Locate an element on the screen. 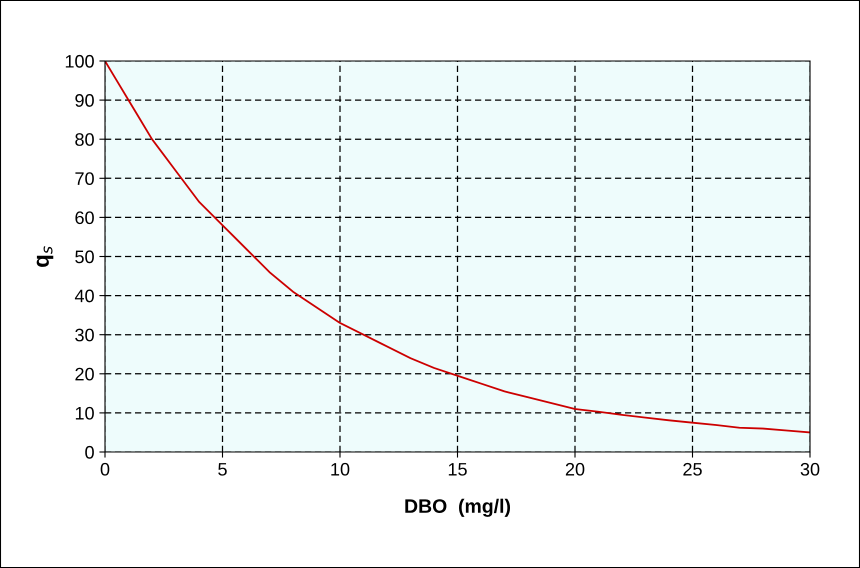  x-tick-label: 0 is located at coordinates (105, 469).